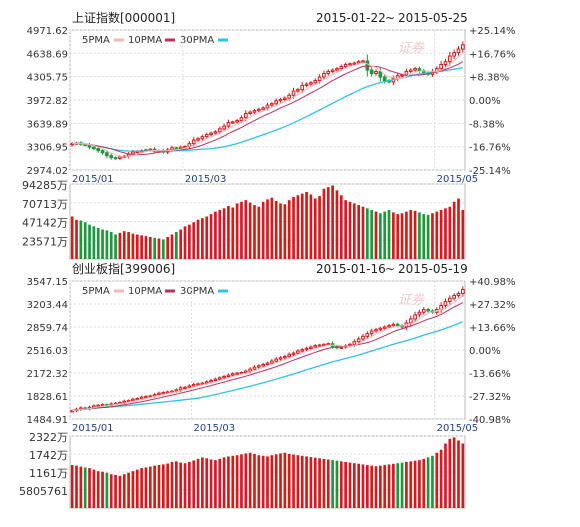 Image resolution: width=580 pixels, height=527 pixels. I want to click on panel1-y-tick: 2974.02, so click(47, 171).